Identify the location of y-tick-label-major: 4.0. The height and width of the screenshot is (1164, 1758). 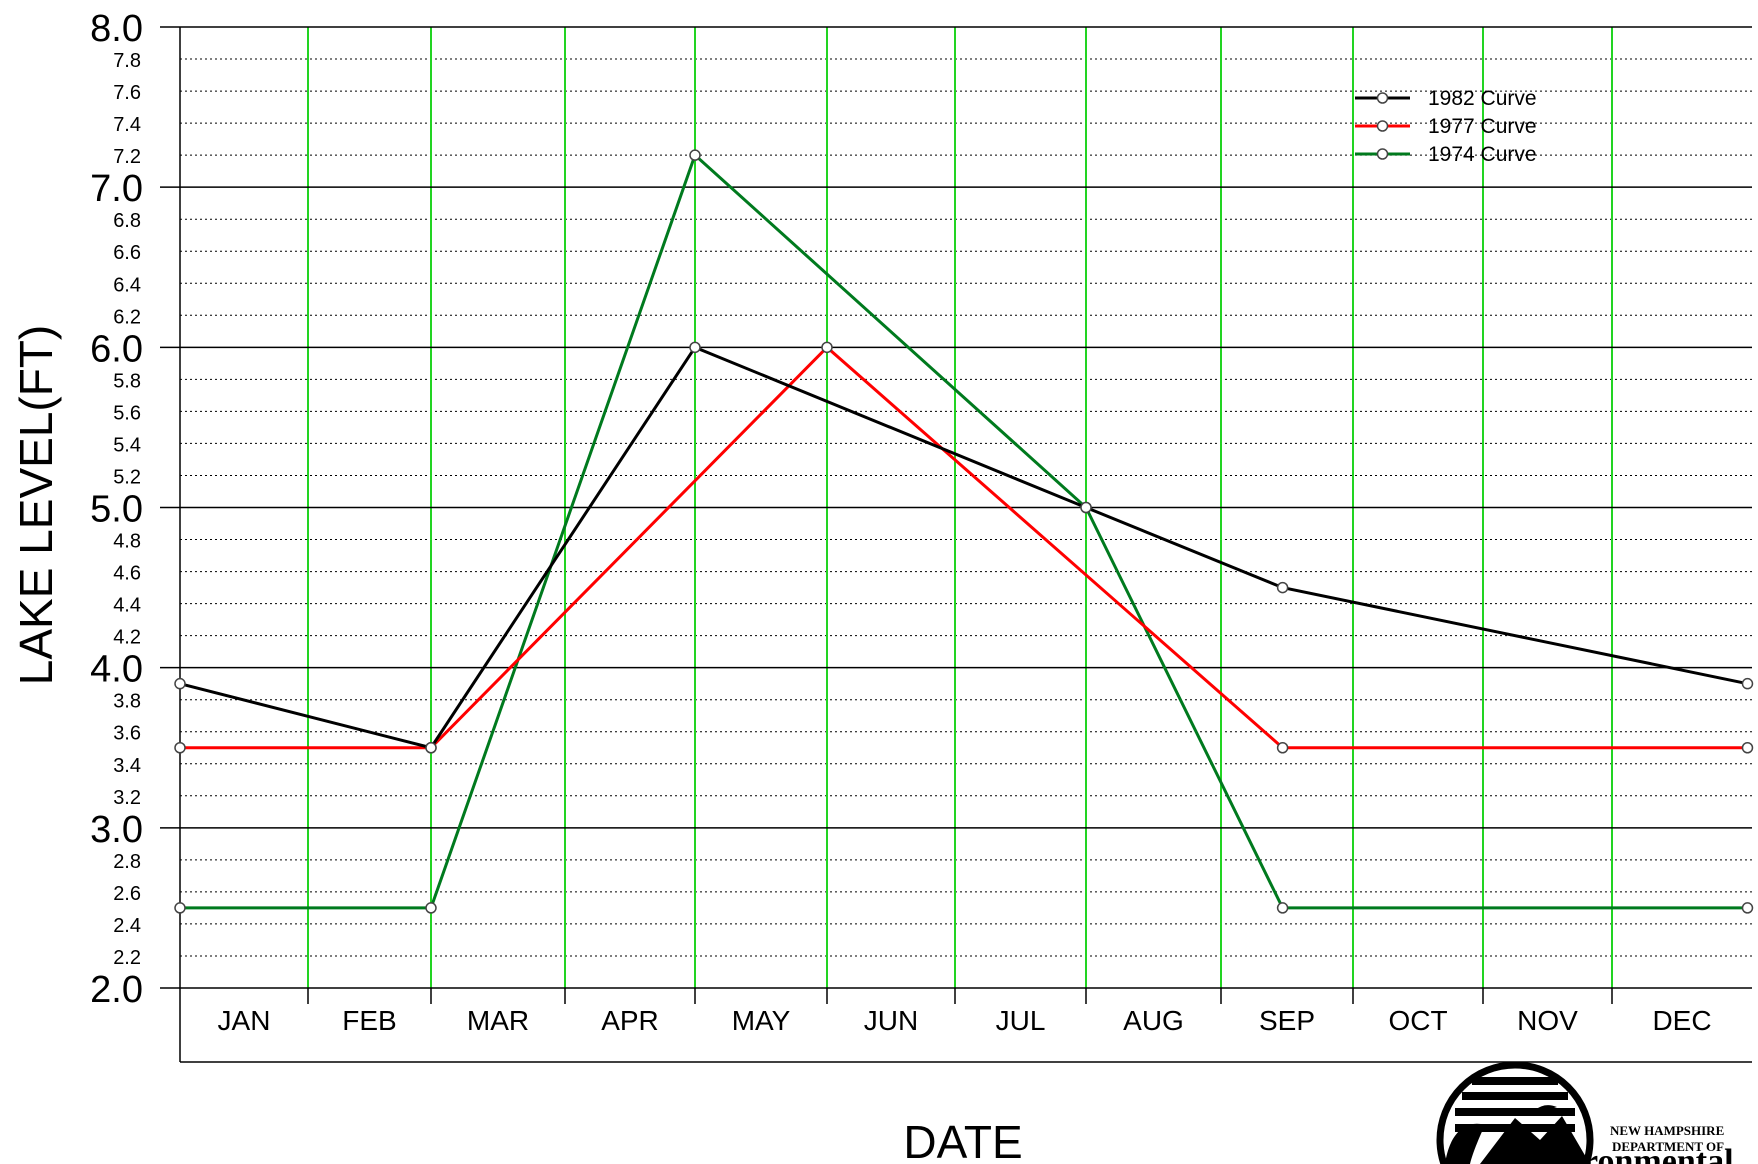
(116, 670).